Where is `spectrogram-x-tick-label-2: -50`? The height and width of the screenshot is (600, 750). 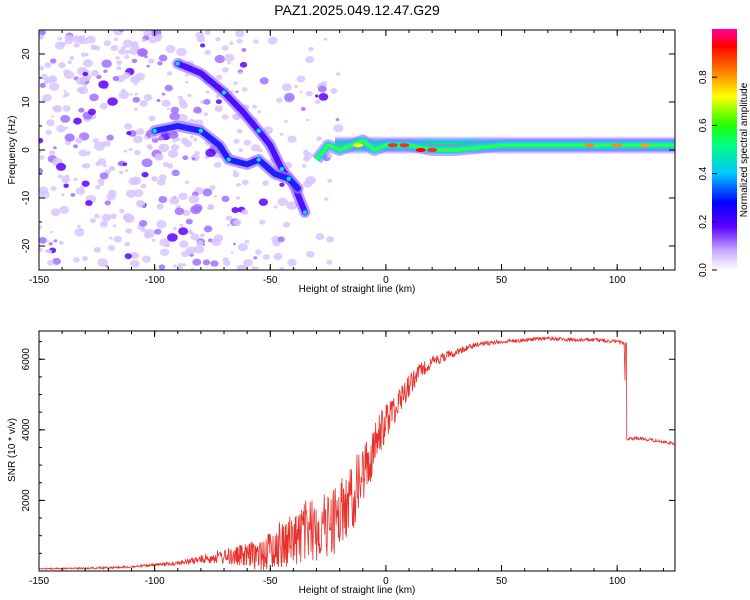
spectrogram-x-tick-label-2: -50 is located at coordinates (270, 280).